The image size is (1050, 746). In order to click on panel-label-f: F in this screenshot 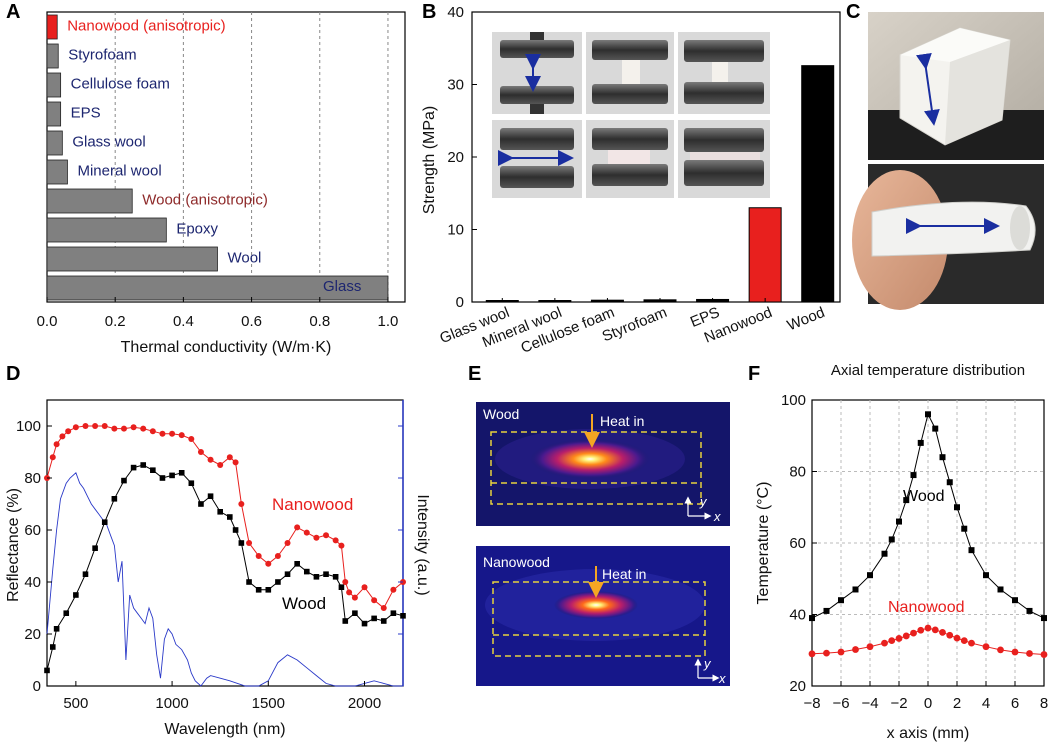, I will do `click(754, 374)`.